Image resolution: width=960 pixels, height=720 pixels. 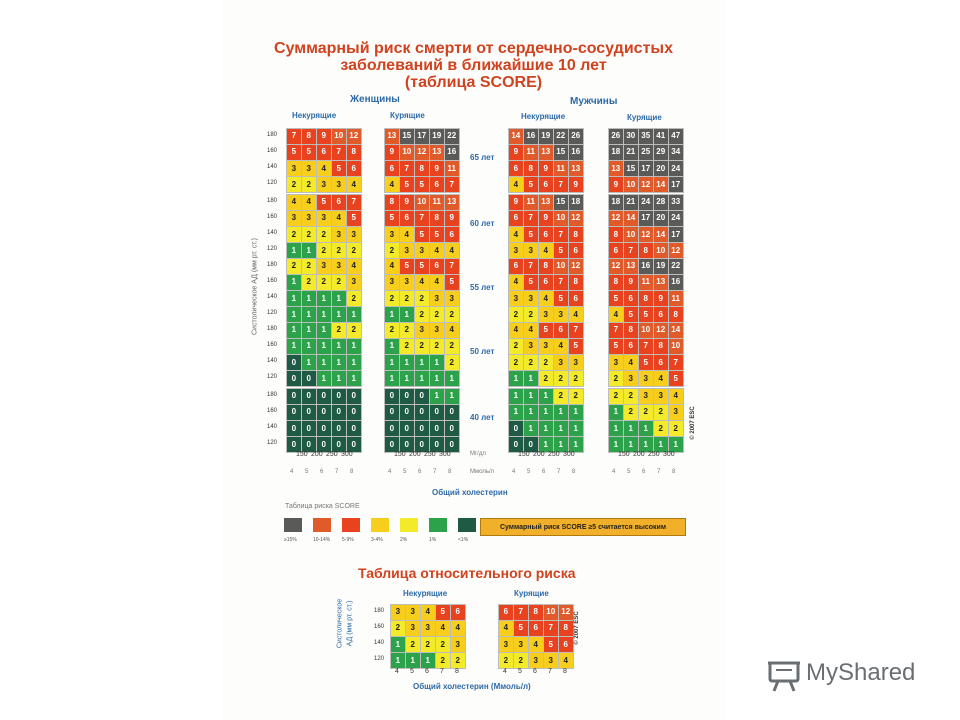 What do you see at coordinates (404, 540) in the screenshot?
I see `legend-label: 2%` at bounding box center [404, 540].